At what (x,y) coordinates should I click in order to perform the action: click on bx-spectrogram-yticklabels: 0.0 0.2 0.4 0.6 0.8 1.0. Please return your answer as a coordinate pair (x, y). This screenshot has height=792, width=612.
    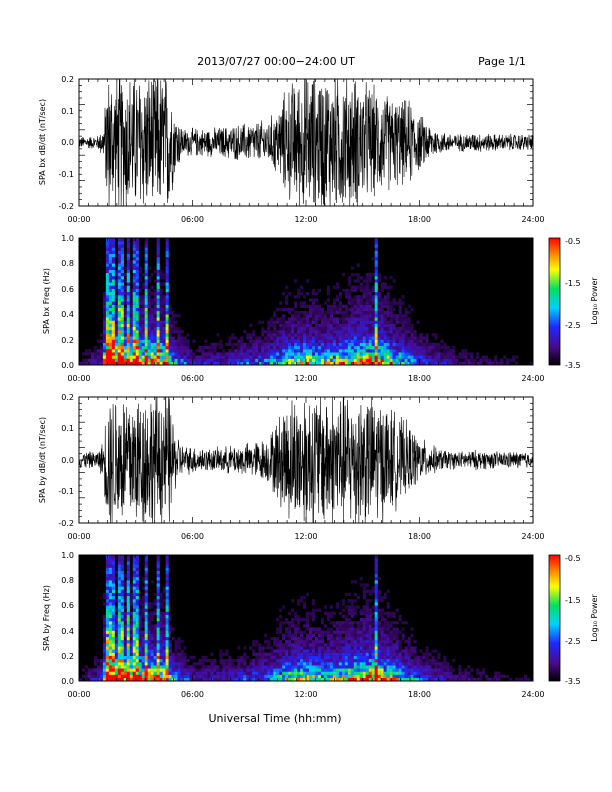
    Looking at the image, I should click on (67, 302).